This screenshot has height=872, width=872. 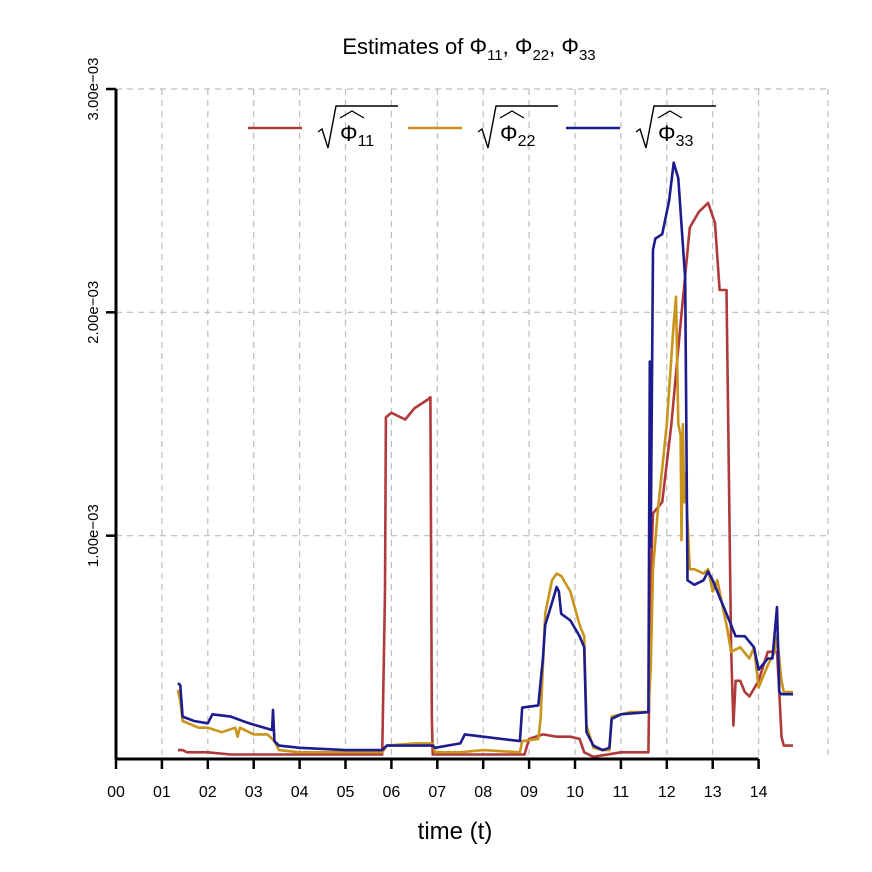 I want to click on x-axis-label: time (t), so click(x=455, y=831).